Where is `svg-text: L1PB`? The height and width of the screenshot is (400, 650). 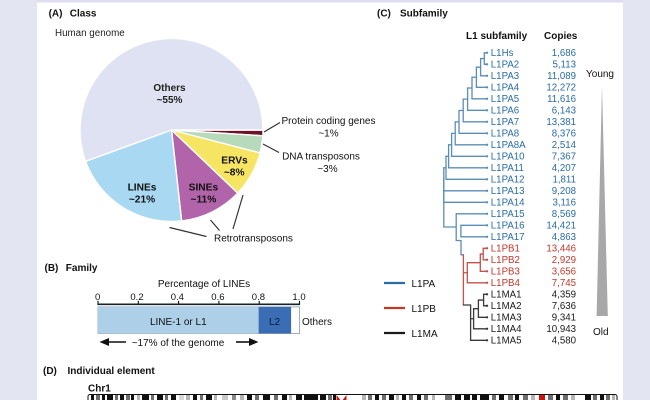
svg-text: L1PB is located at coordinates (424, 309).